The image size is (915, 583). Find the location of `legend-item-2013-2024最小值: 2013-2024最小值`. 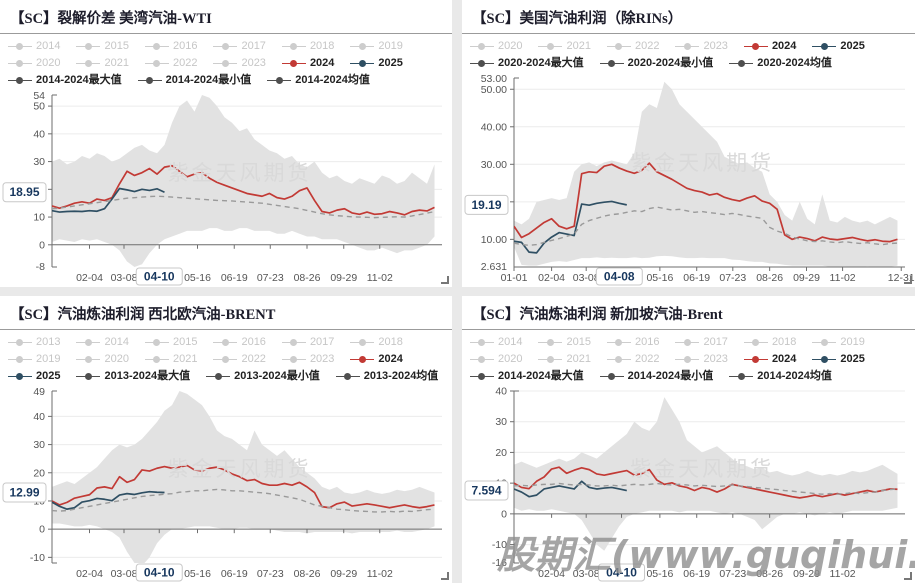

legend-item-2013-2024最小值: 2013-2024最小值 is located at coordinates (263, 376).